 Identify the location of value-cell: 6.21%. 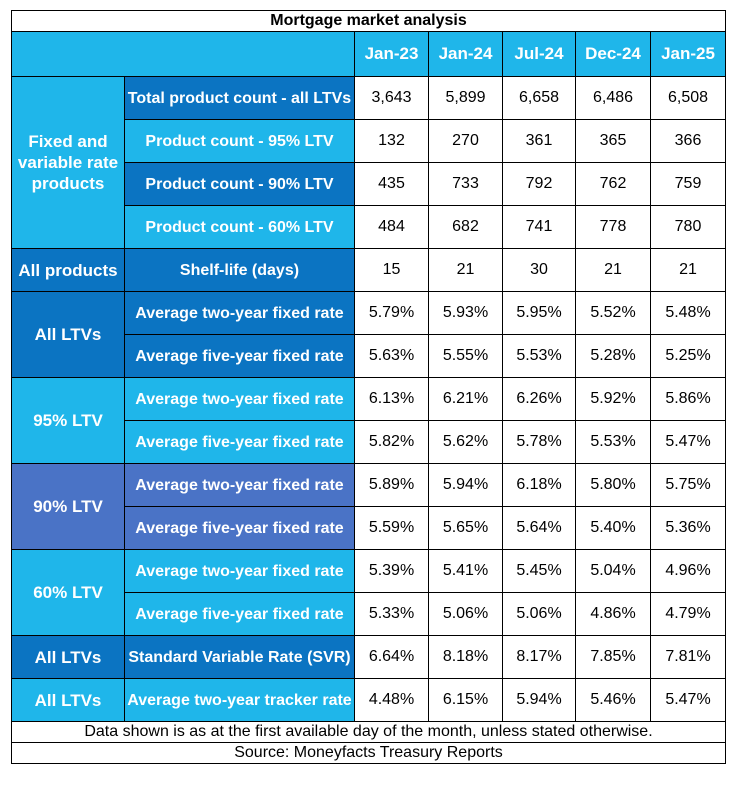
(465, 399).